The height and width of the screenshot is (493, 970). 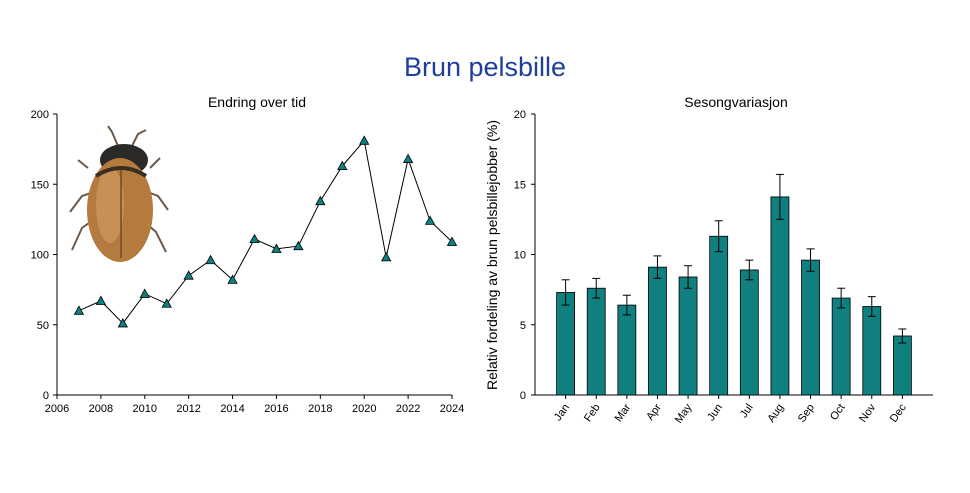 I want to click on page-title: Brun pelsbille, so click(x=485, y=67).